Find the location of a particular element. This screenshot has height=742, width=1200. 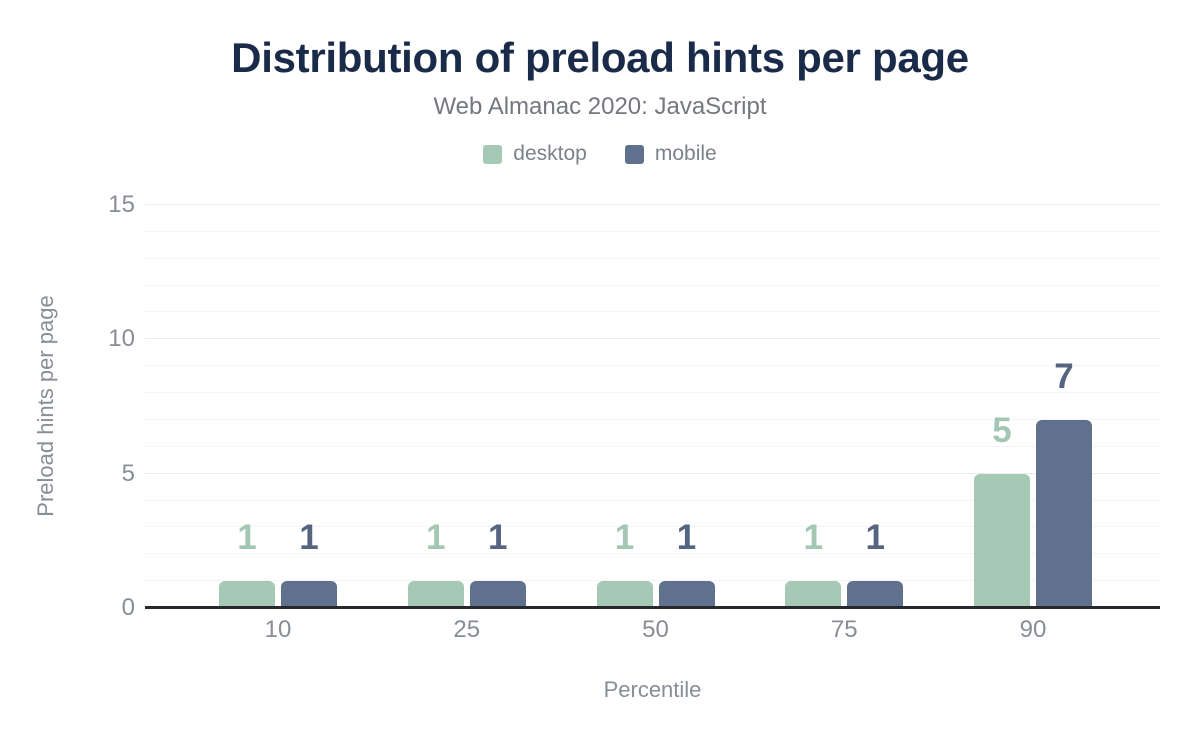

bar-value-label-desktop-p10: 1 is located at coordinates (247, 537).